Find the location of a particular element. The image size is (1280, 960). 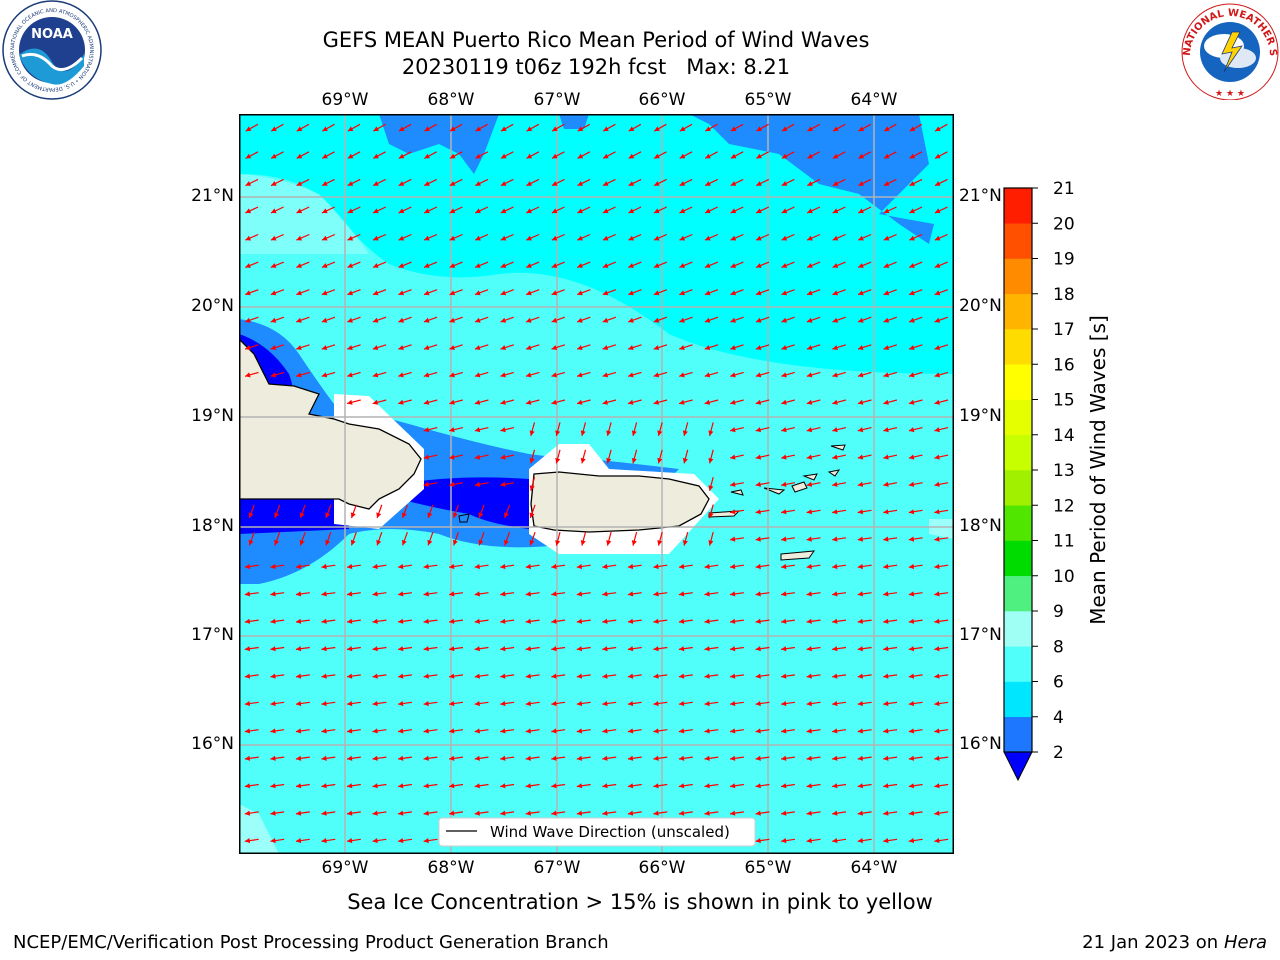

colorbar-tick-label: 4 is located at coordinates (1058, 718).